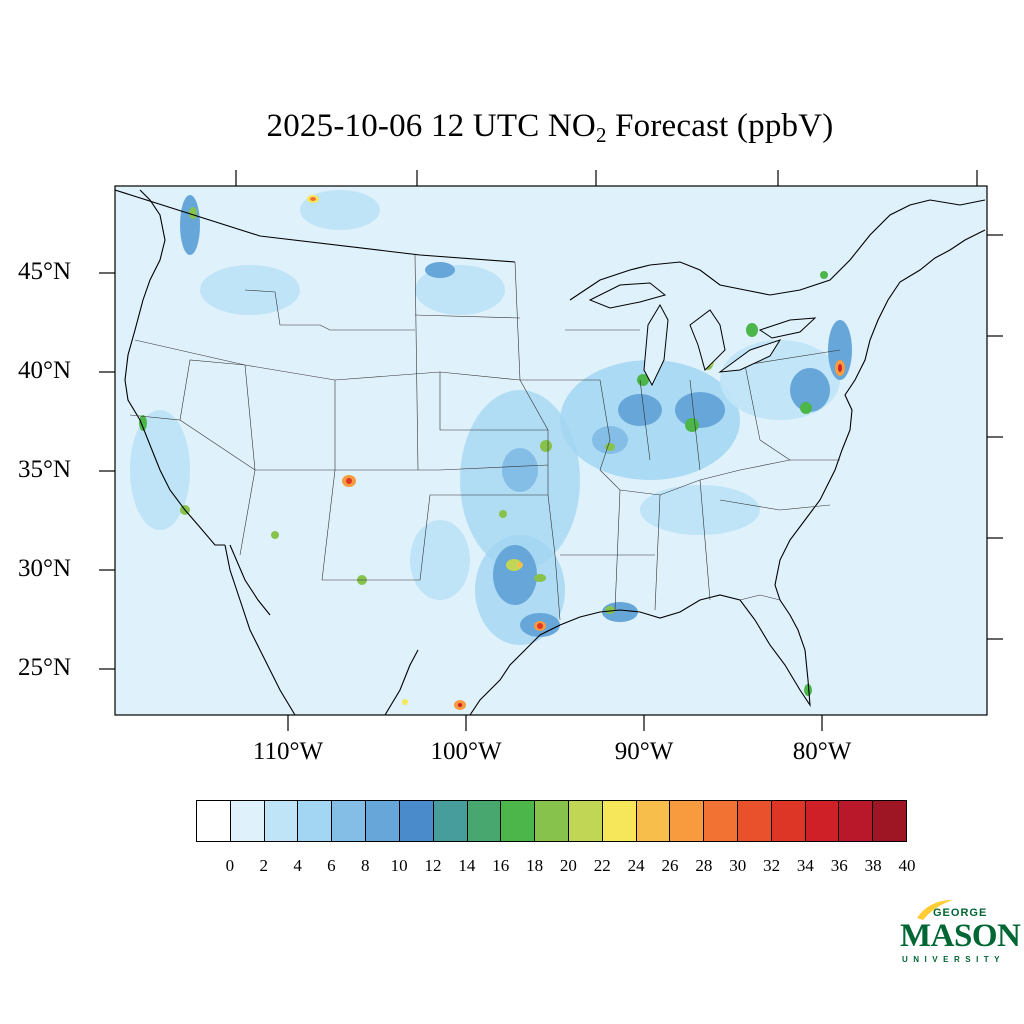 This screenshot has height=1024, width=1024. Describe the element at coordinates (960, 913) in the screenshot. I see `logo-george: GEORGE` at that location.